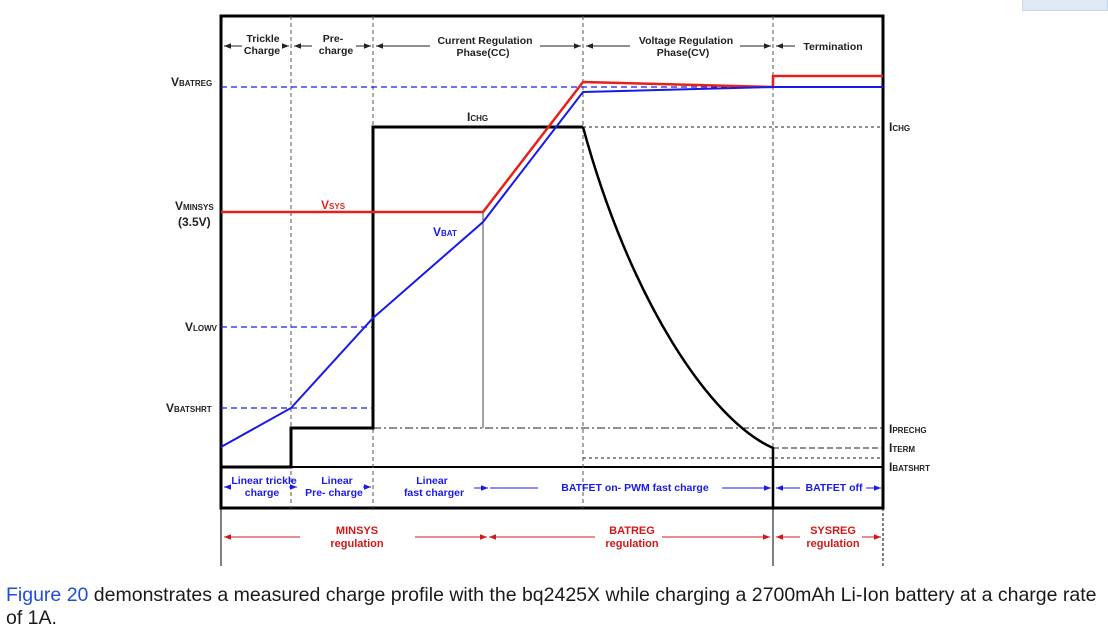 Image resolution: width=1108 pixels, height=636 pixels. I want to click on reg-batreg-label: BATREG regulation, so click(631, 537).